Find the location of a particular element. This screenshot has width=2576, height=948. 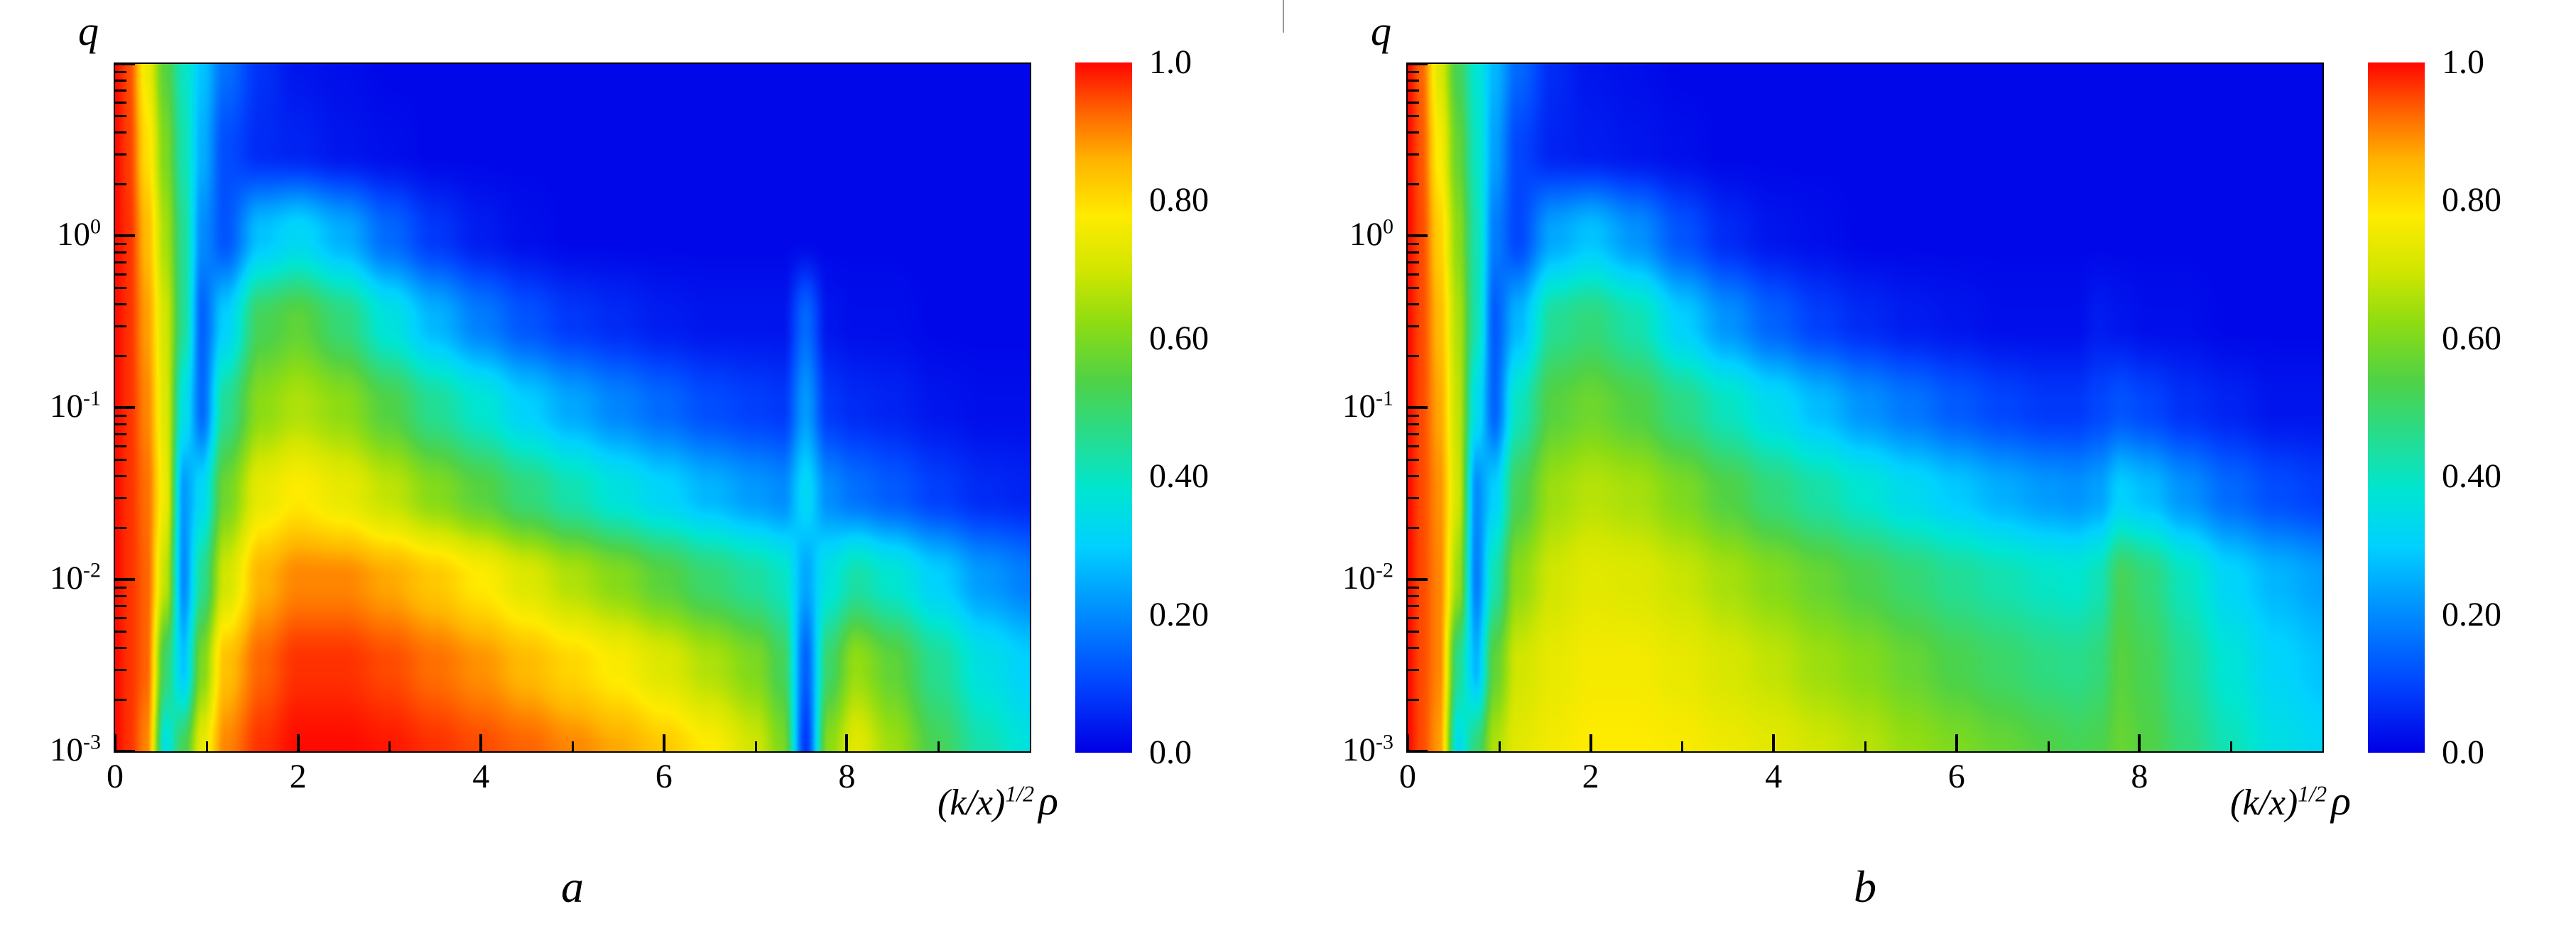

x-axis-title: (k/x)1/2 ρ is located at coordinates (2230, 800).